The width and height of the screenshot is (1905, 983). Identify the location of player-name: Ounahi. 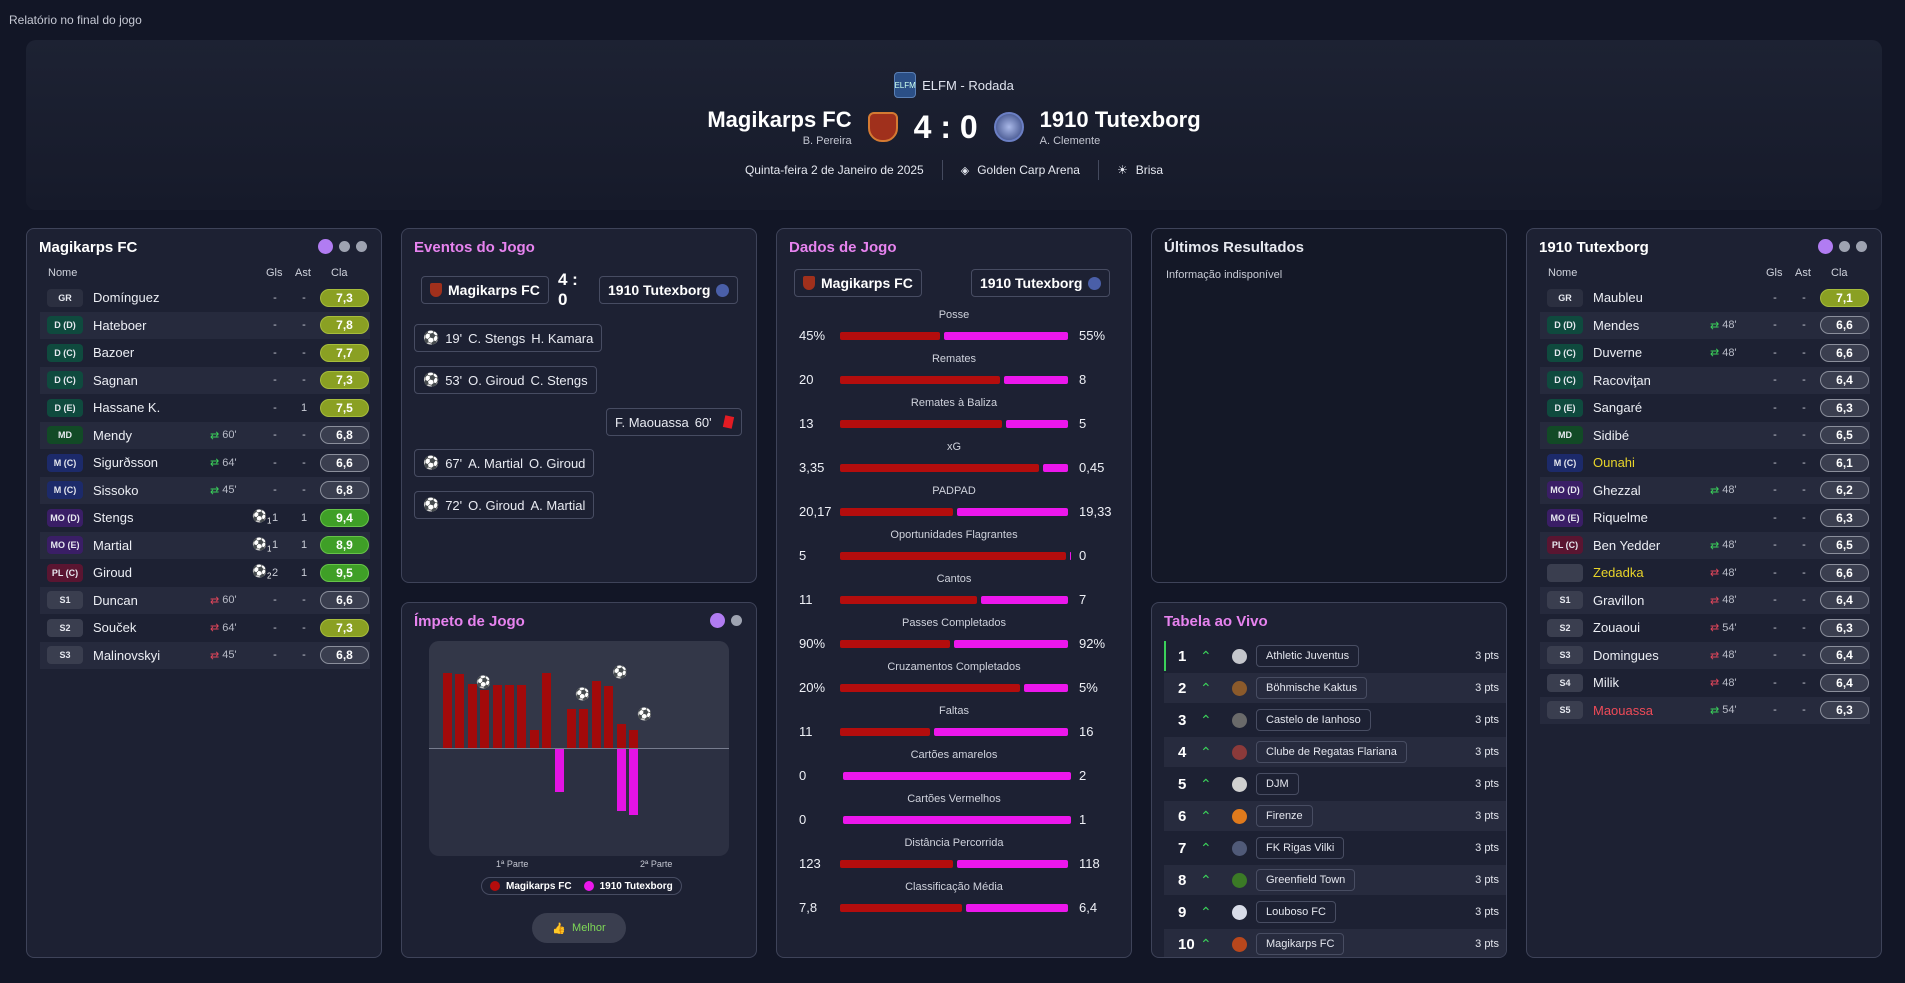
(1614, 462).